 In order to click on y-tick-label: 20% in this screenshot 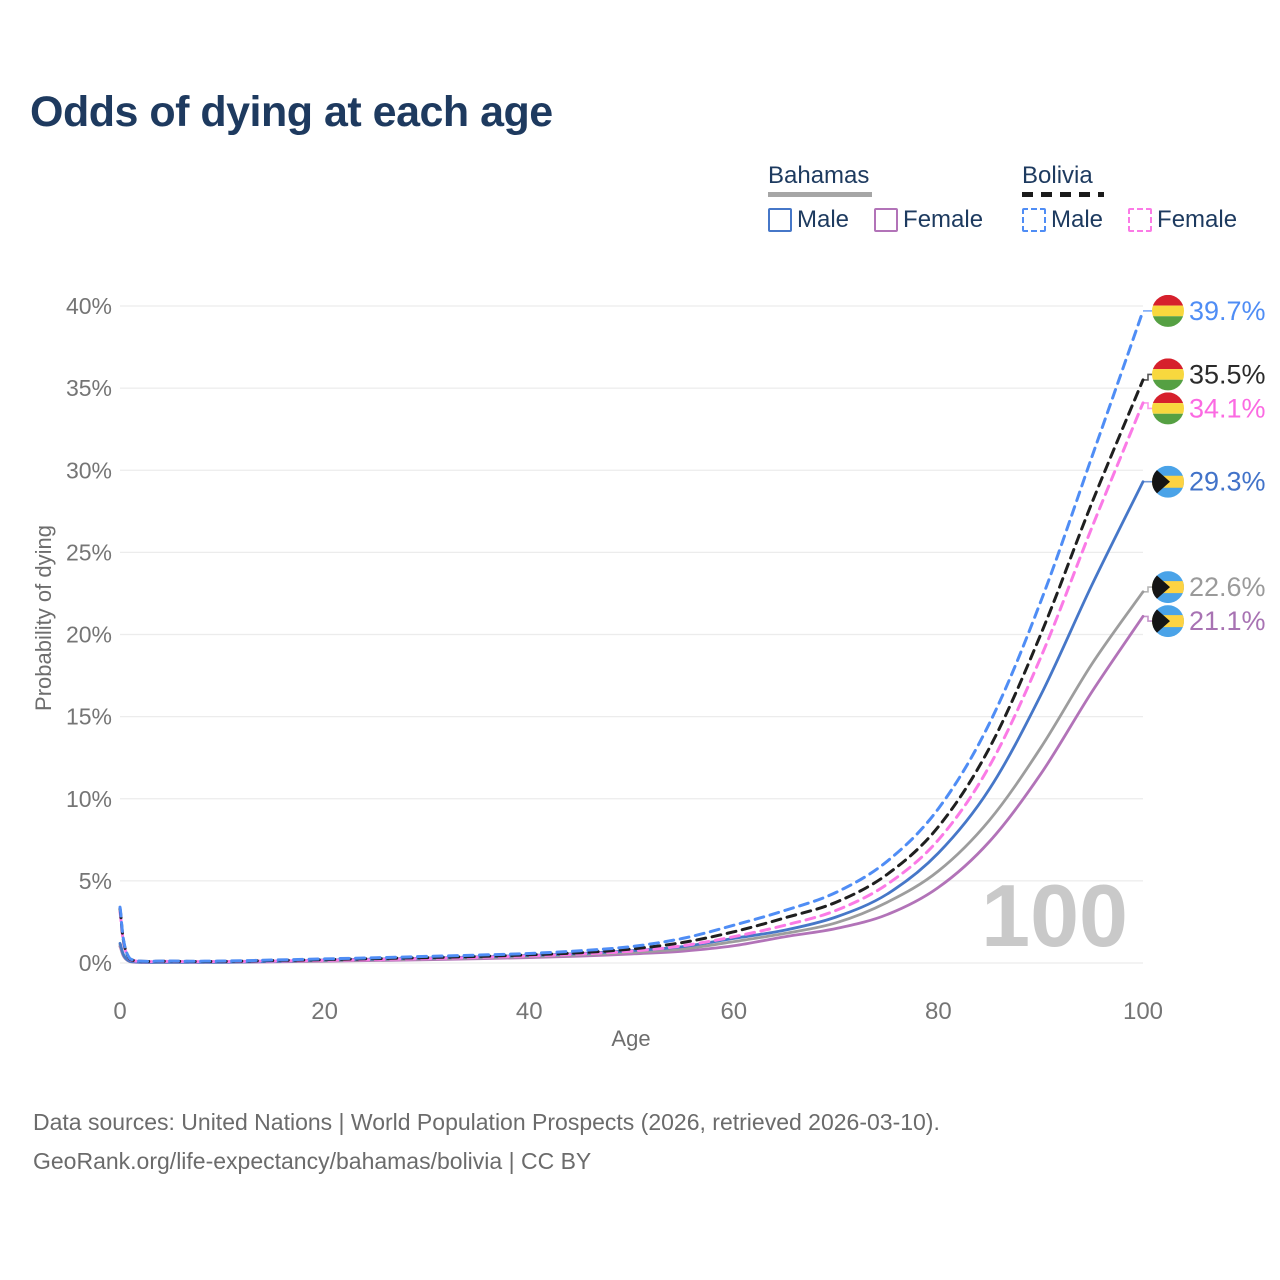, I will do `click(89, 635)`.